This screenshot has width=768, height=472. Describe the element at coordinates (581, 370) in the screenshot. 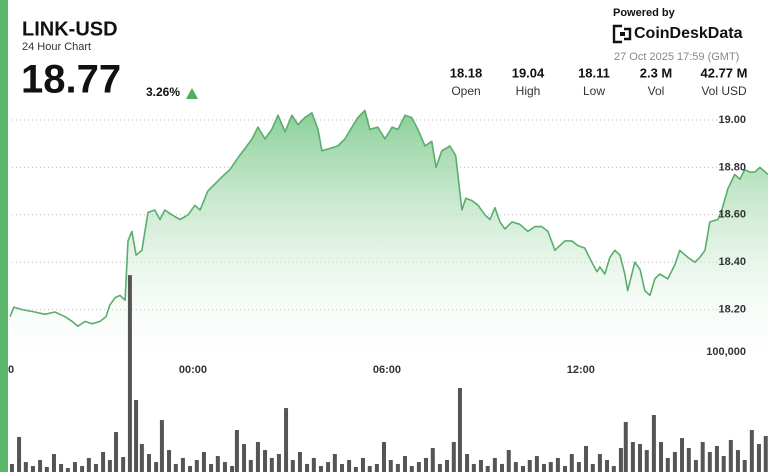

I see `x-tick-label: 12:00` at that location.